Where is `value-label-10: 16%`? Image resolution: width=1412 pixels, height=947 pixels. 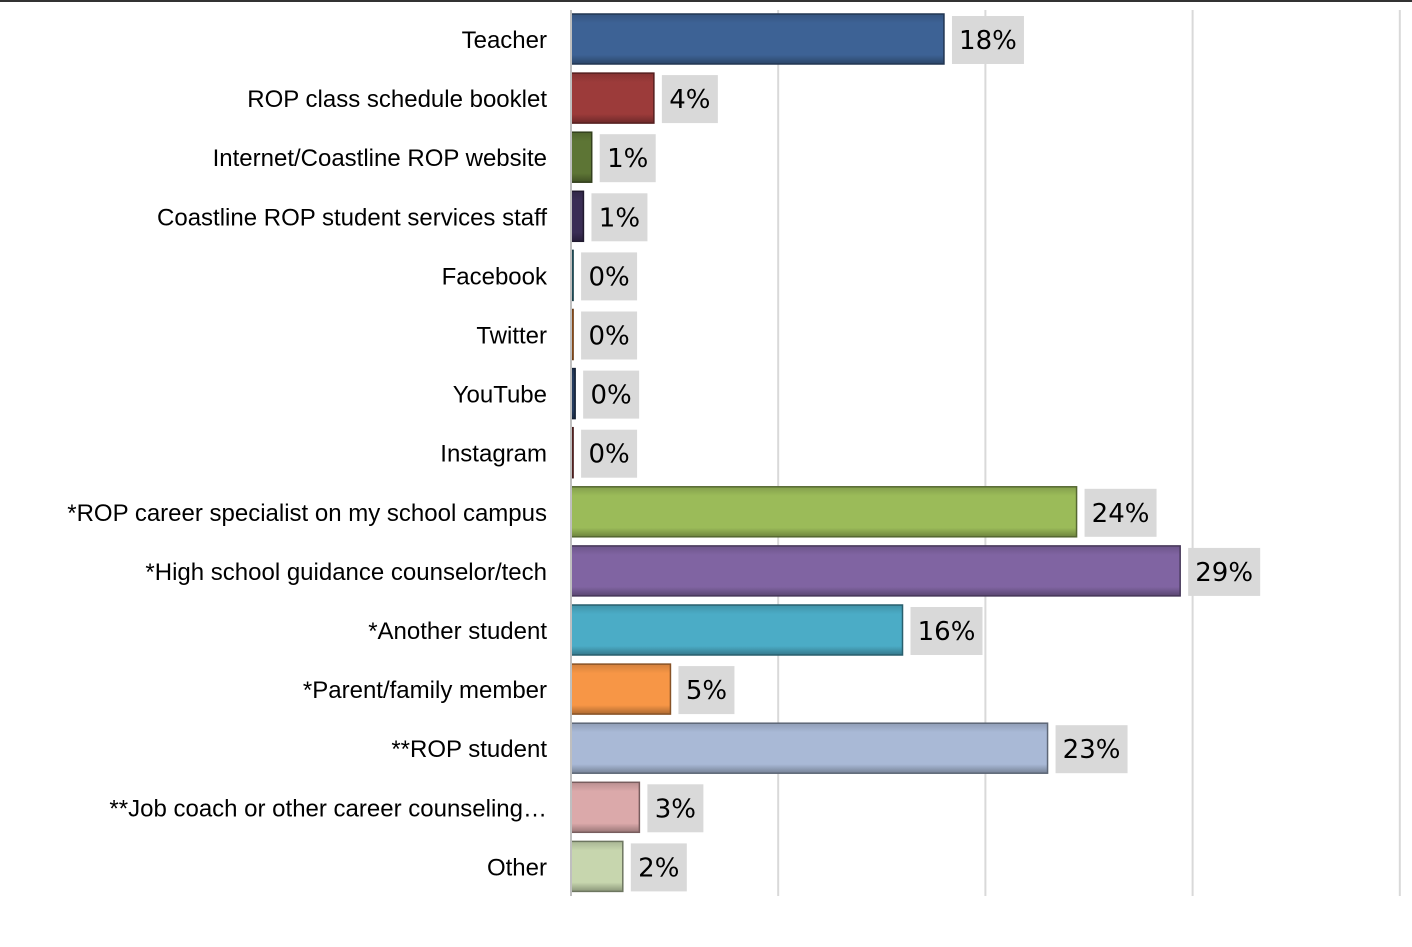 value-label-10: 16% is located at coordinates (947, 632).